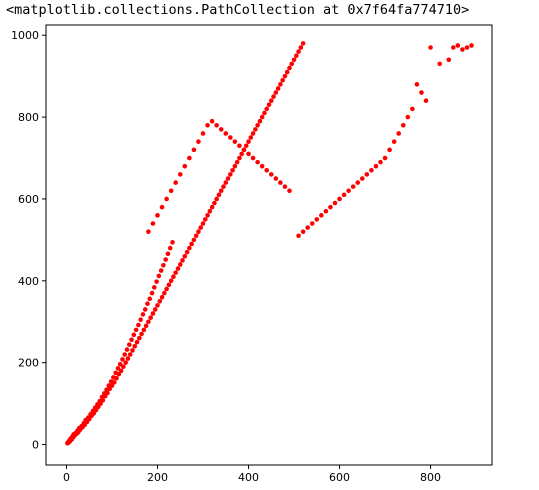 The height and width of the screenshot is (490, 539). I want to click on x-axis-ticks: 0 200 400 600 800, so click(252, 474).